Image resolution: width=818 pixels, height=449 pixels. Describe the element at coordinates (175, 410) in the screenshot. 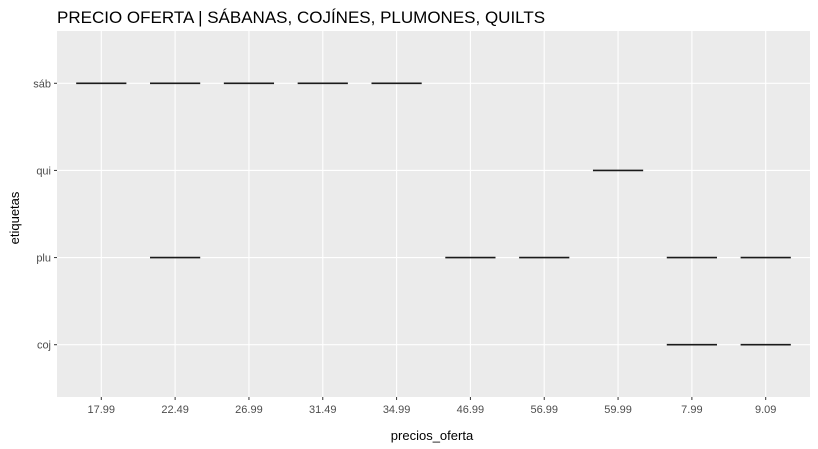

I see `x-tick-label: 22.49` at that location.